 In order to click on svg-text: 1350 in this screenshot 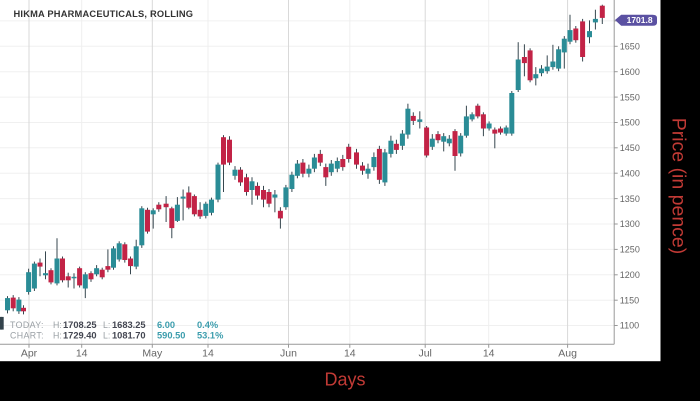, I will do `click(630, 199)`.